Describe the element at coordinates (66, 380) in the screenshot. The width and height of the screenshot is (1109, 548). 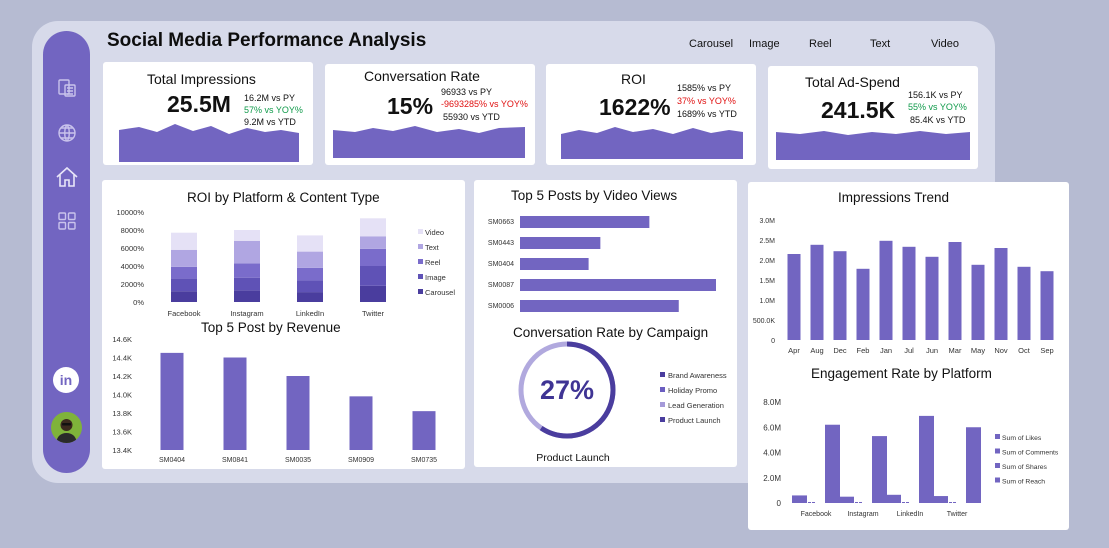
I see `linkedin-icon: in` at that location.